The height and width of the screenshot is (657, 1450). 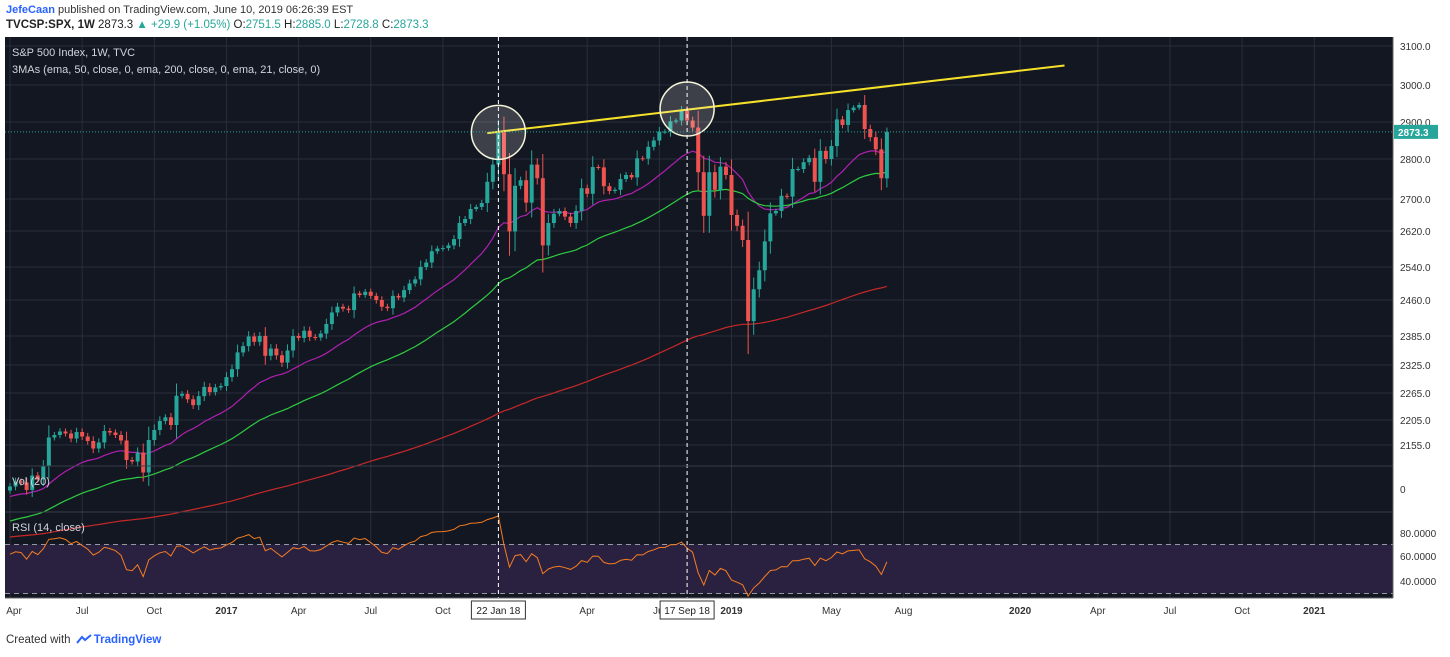 I want to click on low-value: 2728.8, so click(x=361, y=25).